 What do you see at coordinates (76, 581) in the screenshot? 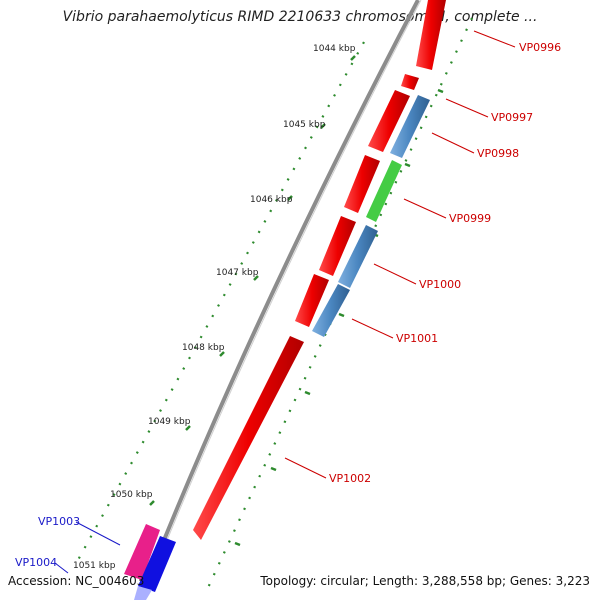
I see `accession-label: Accession: NC_004603` at bounding box center [76, 581].